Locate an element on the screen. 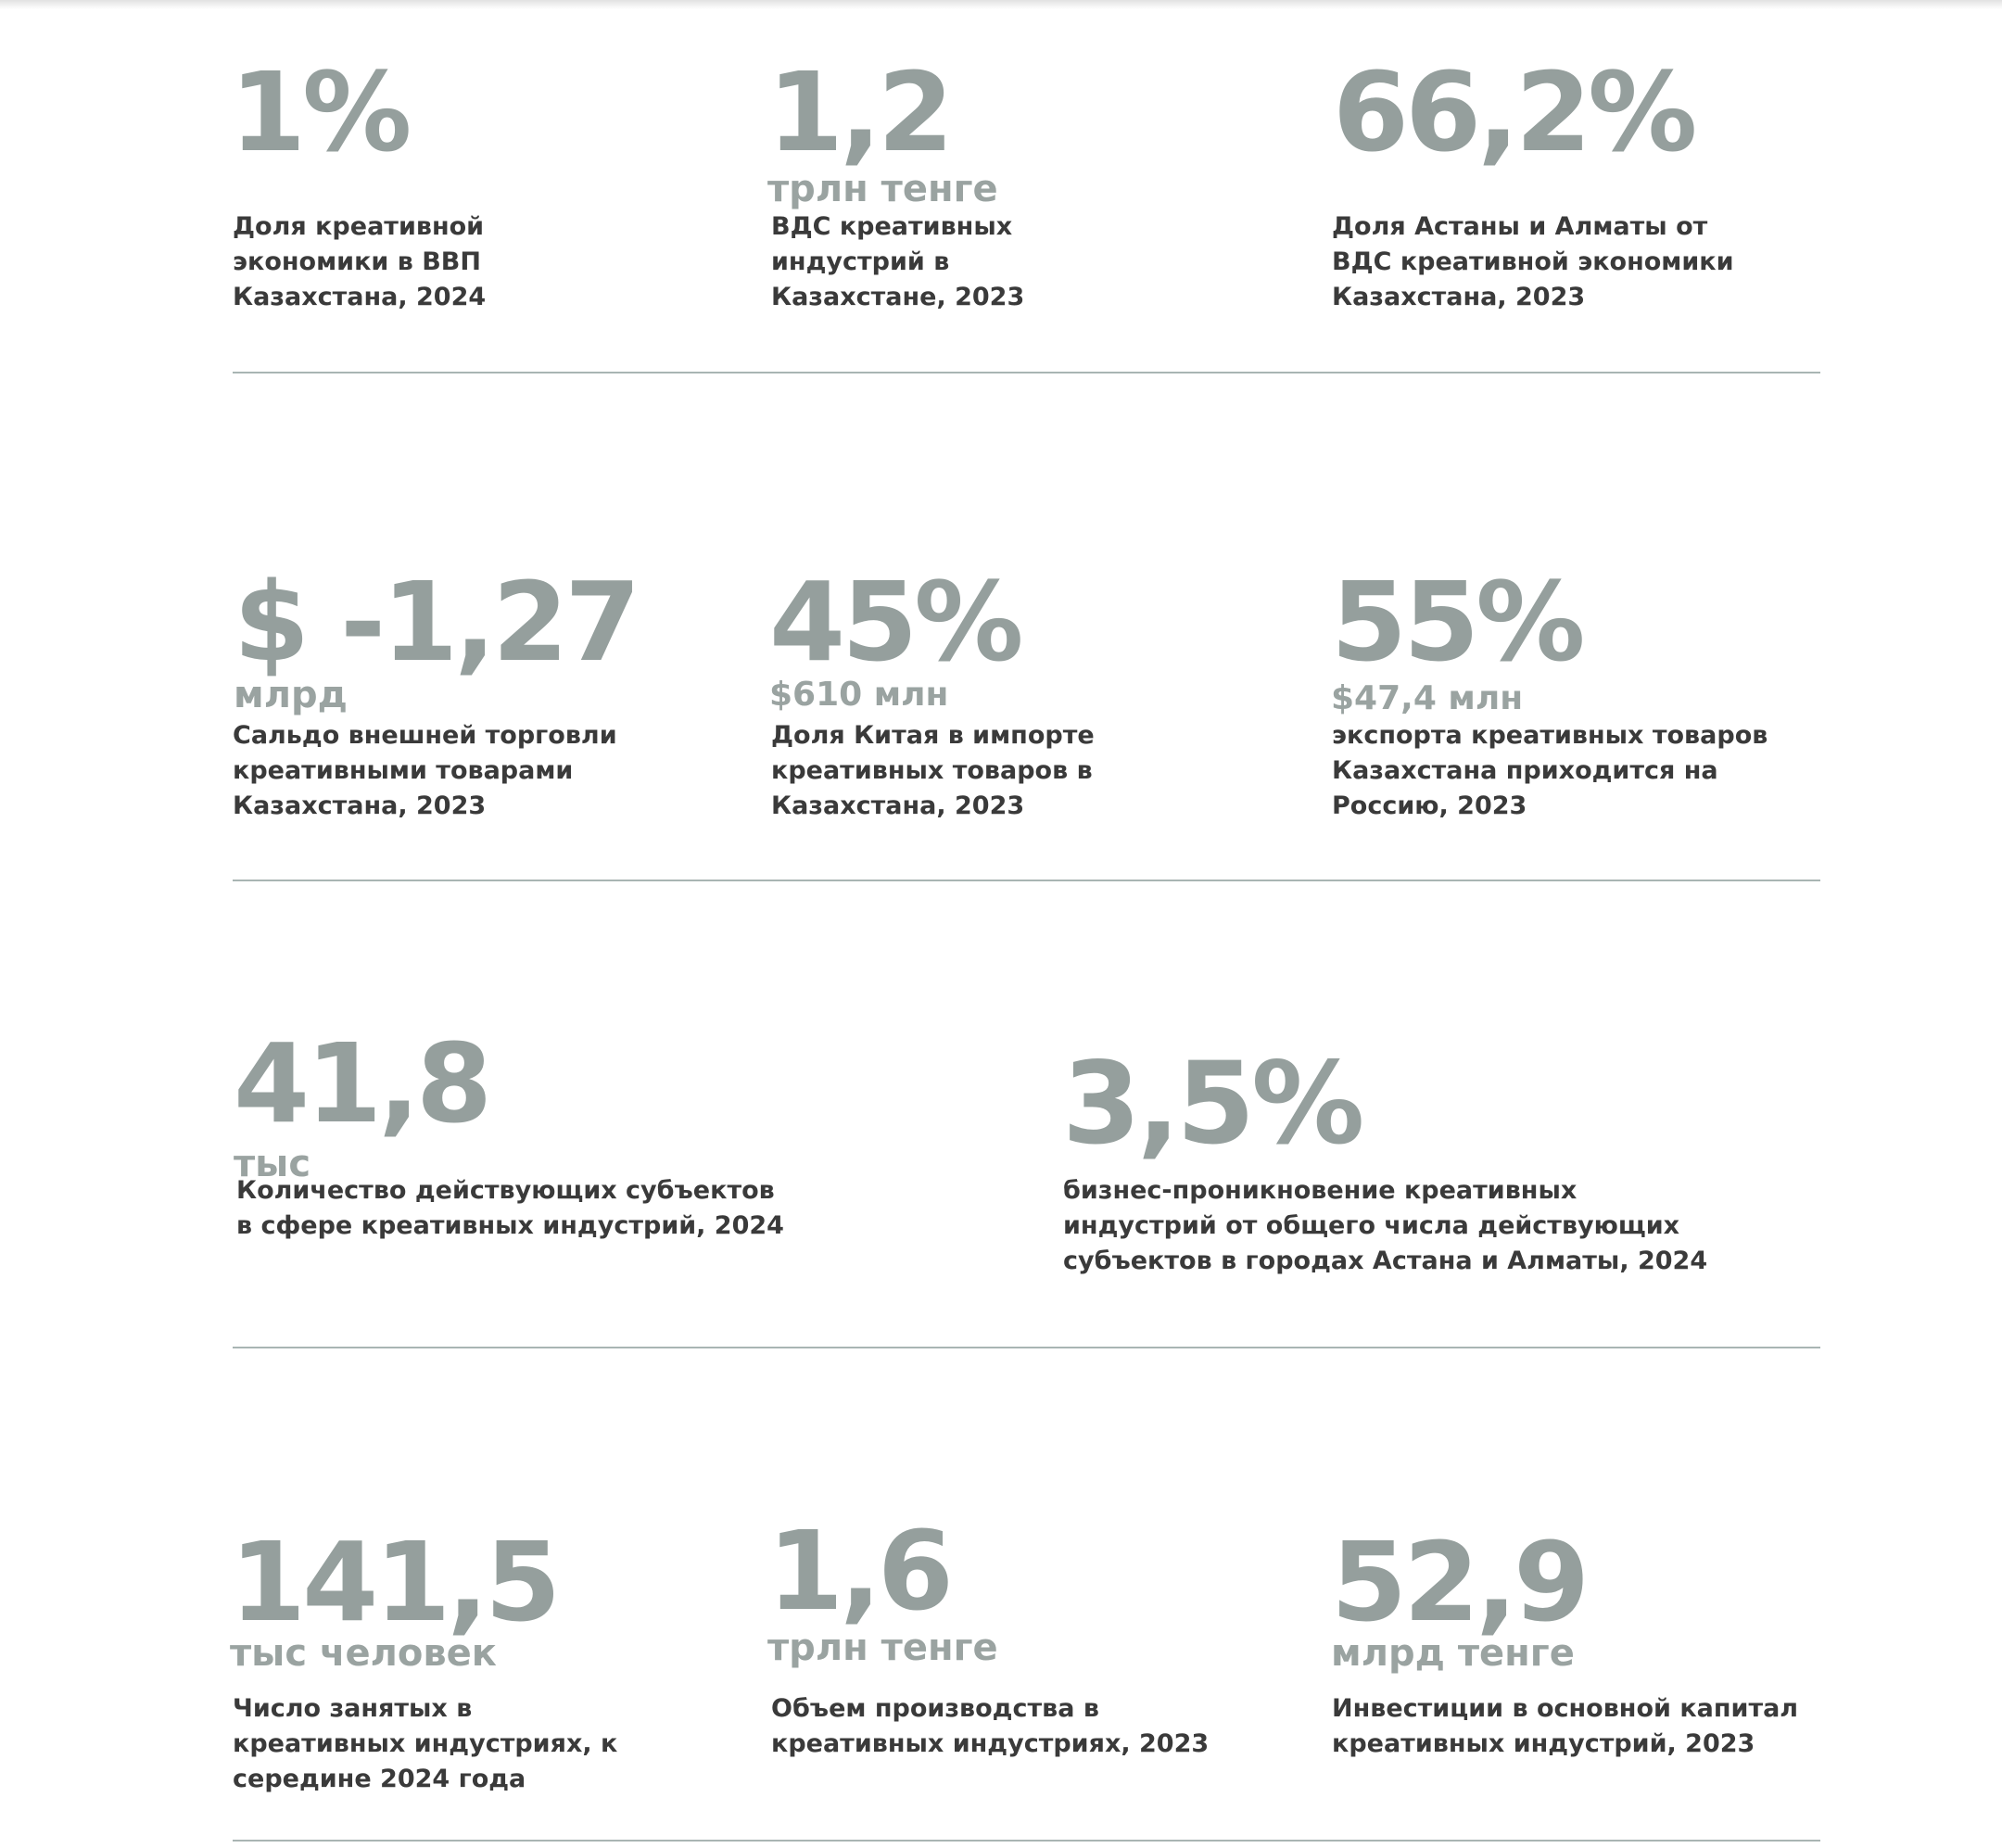 The width and height of the screenshot is (2002, 1848). stat-trade-balance: $ -1,27 млрд is located at coordinates (437, 637).